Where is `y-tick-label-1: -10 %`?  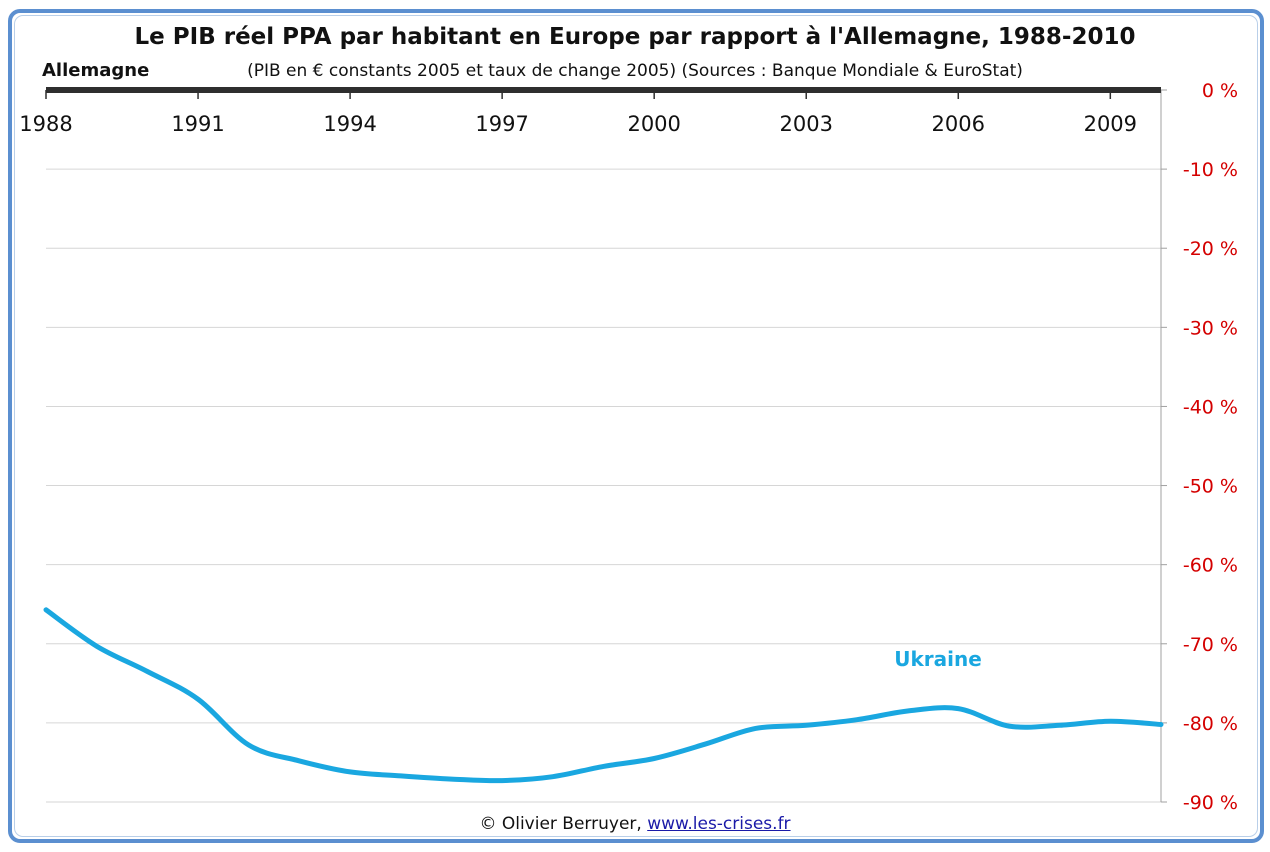 y-tick-label-1: -10 % is located at coordinates (1210, 170).